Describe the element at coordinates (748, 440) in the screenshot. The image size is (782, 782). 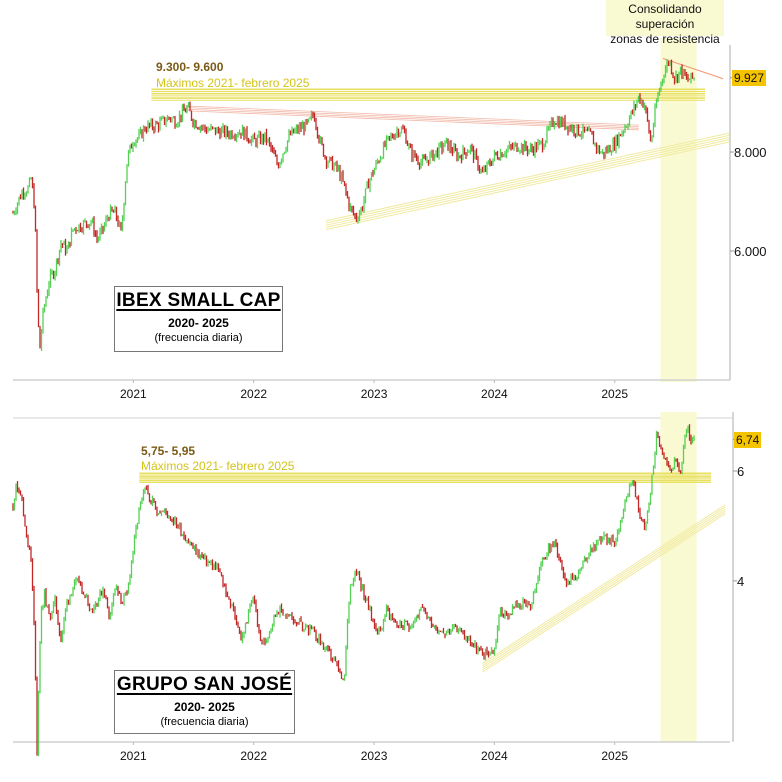
I see `bottom-last-value: 6,74` at that location.